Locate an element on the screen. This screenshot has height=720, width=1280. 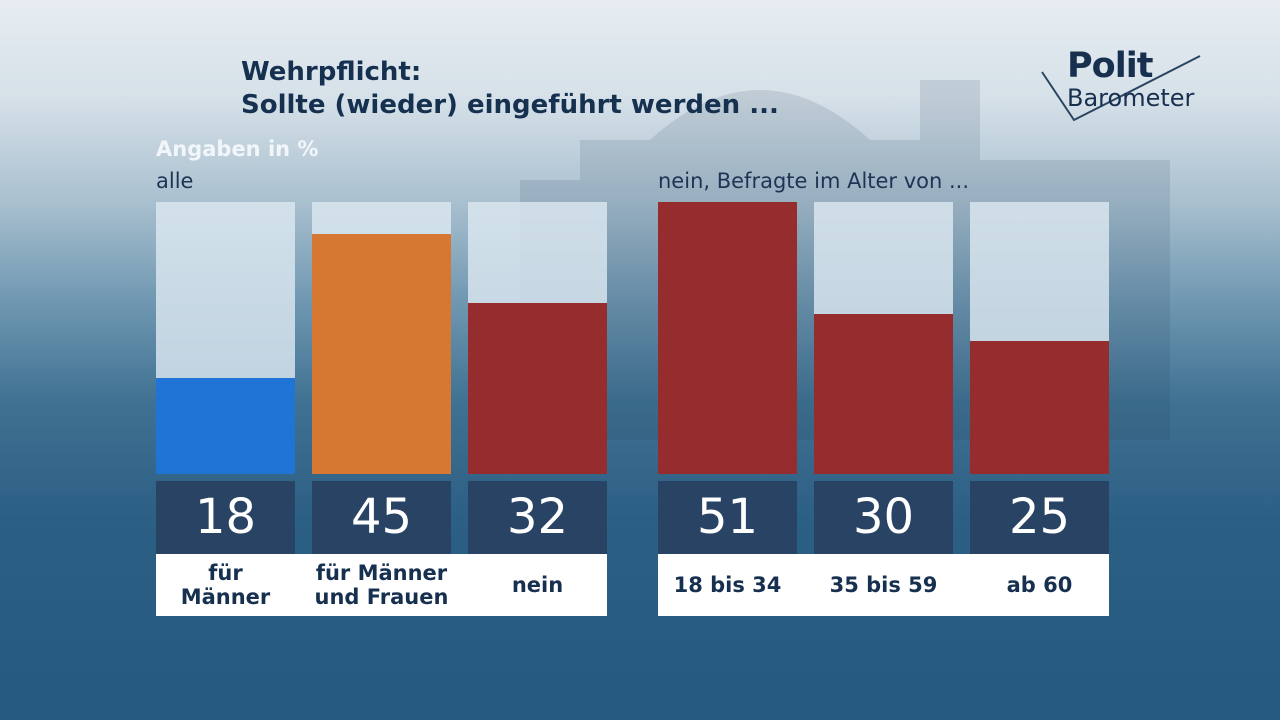
value-label-g0-0: 18 is located at coordinates (225, 517).